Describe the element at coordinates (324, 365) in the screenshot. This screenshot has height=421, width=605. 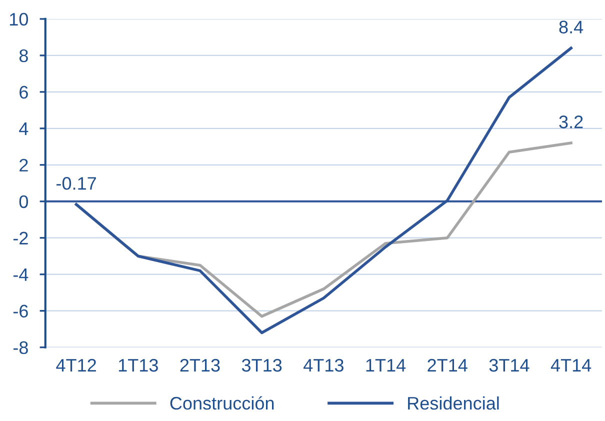
I see `x-tick-label: 4T13` at that location.